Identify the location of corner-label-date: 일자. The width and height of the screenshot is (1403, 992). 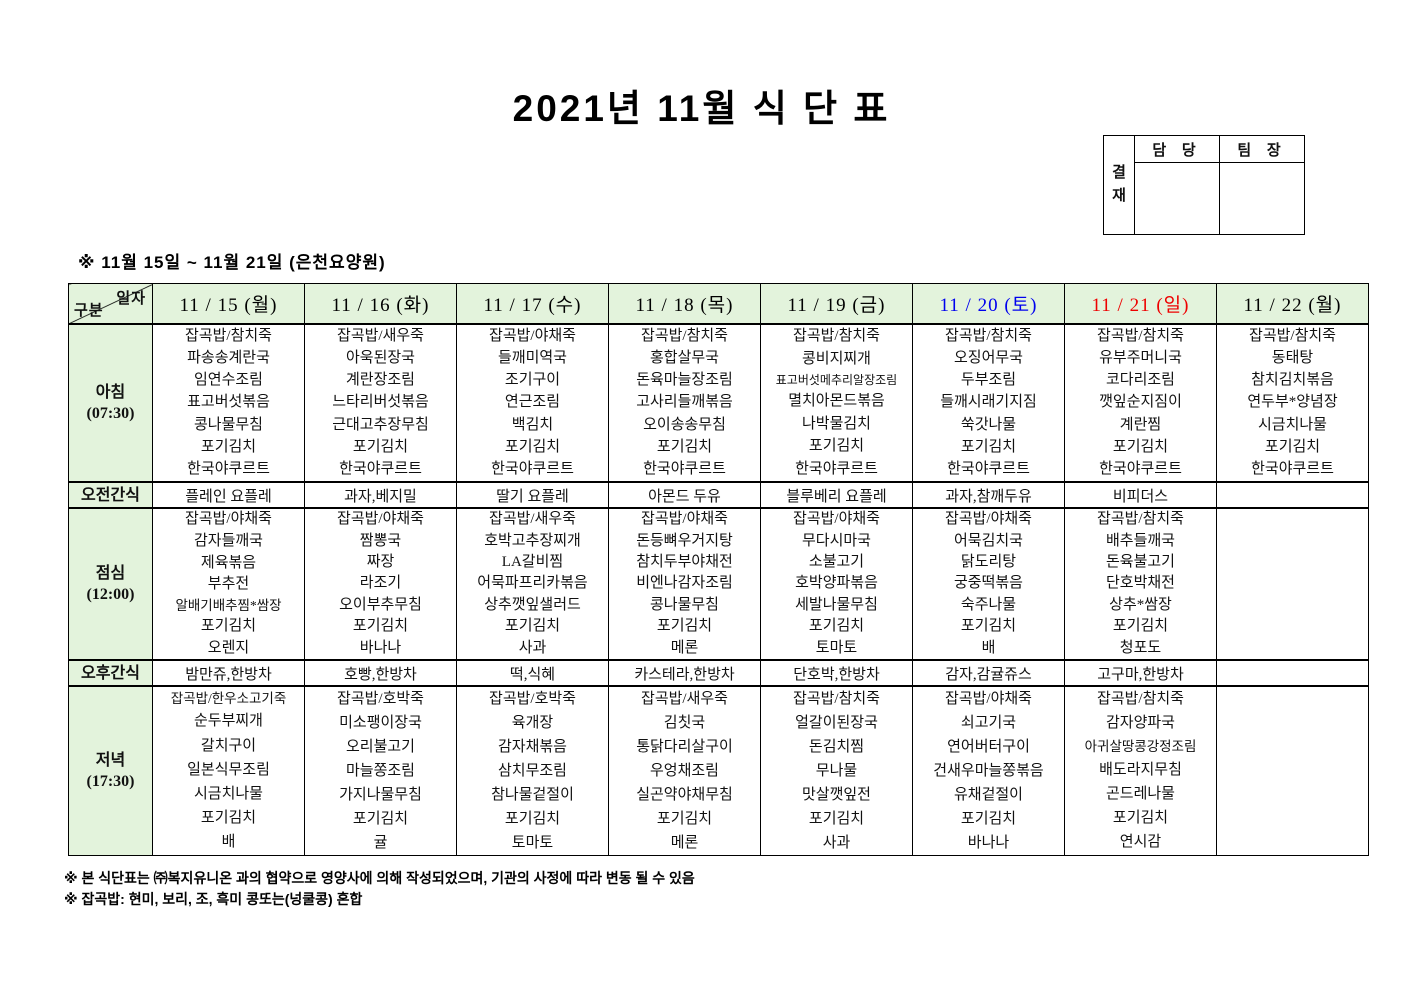
(131, 299).